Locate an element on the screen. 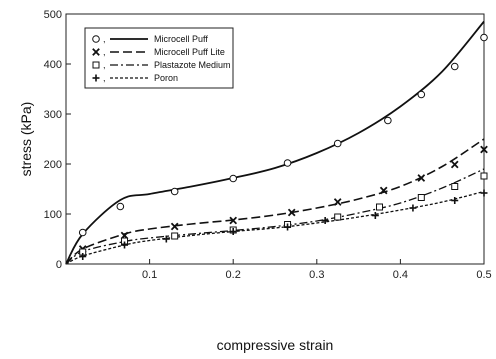  legend-label-plastazote-medium: Plastazote Medium is located at coordinates (192, 65).